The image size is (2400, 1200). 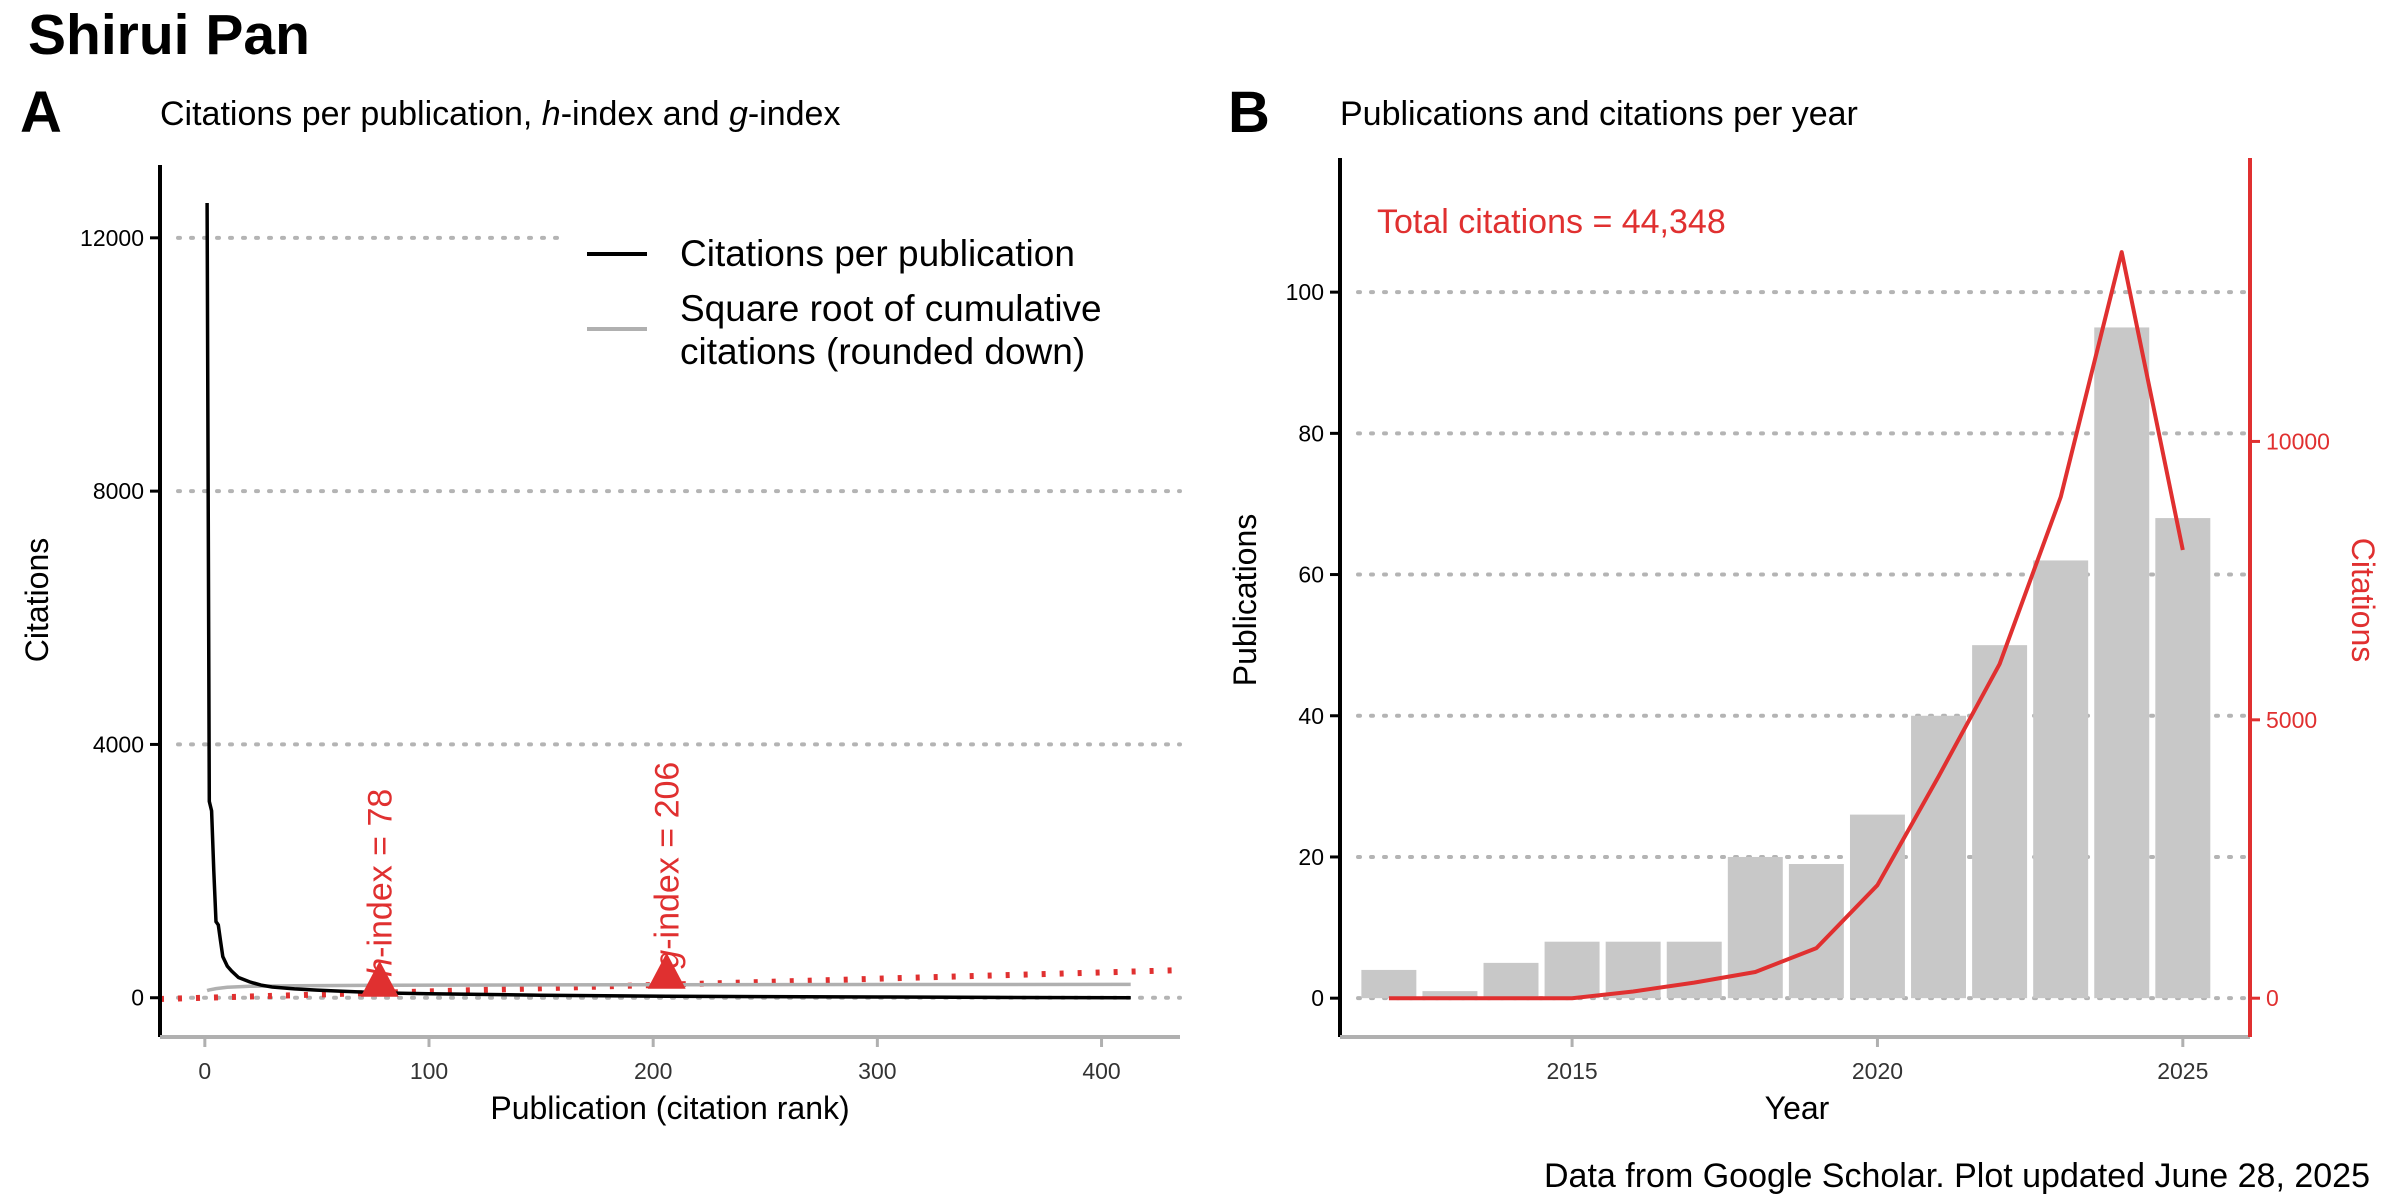 What do you see at coordinates (1797, 1108) in the screenshot?
I see `panel-b-x-label: Year` at bounding box center [1797, 1108].